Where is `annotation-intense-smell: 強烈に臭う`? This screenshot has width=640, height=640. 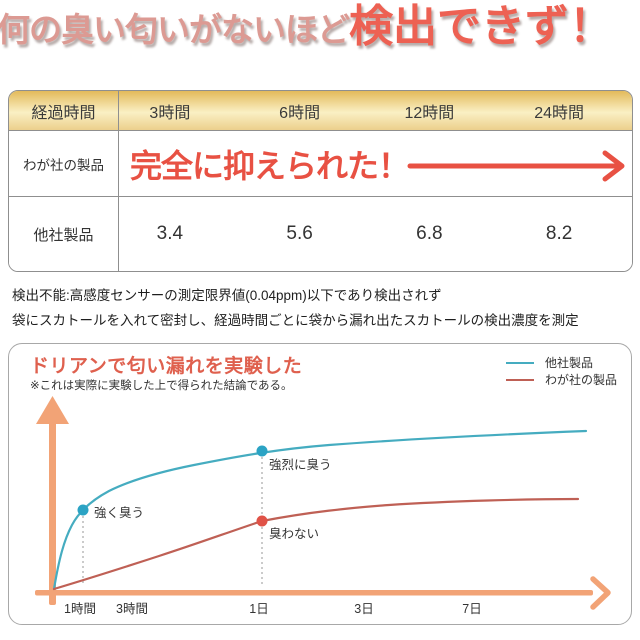 annotation-intense-smell: 強烈に臭う is located at coordinates (300, 465).